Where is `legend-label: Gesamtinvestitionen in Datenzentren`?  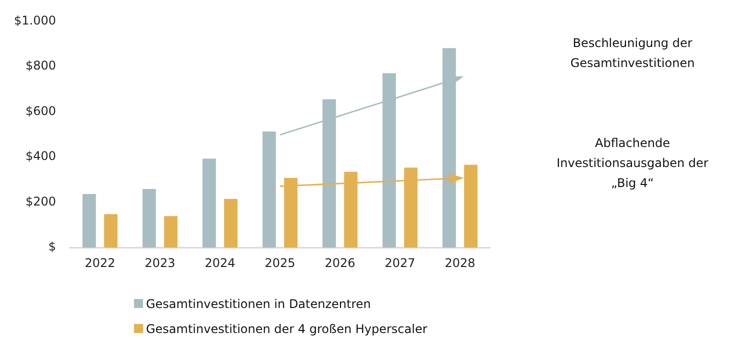 legend-label: Gesamtinvestitionen in Datenzentren is located at coordinates (258, 303).